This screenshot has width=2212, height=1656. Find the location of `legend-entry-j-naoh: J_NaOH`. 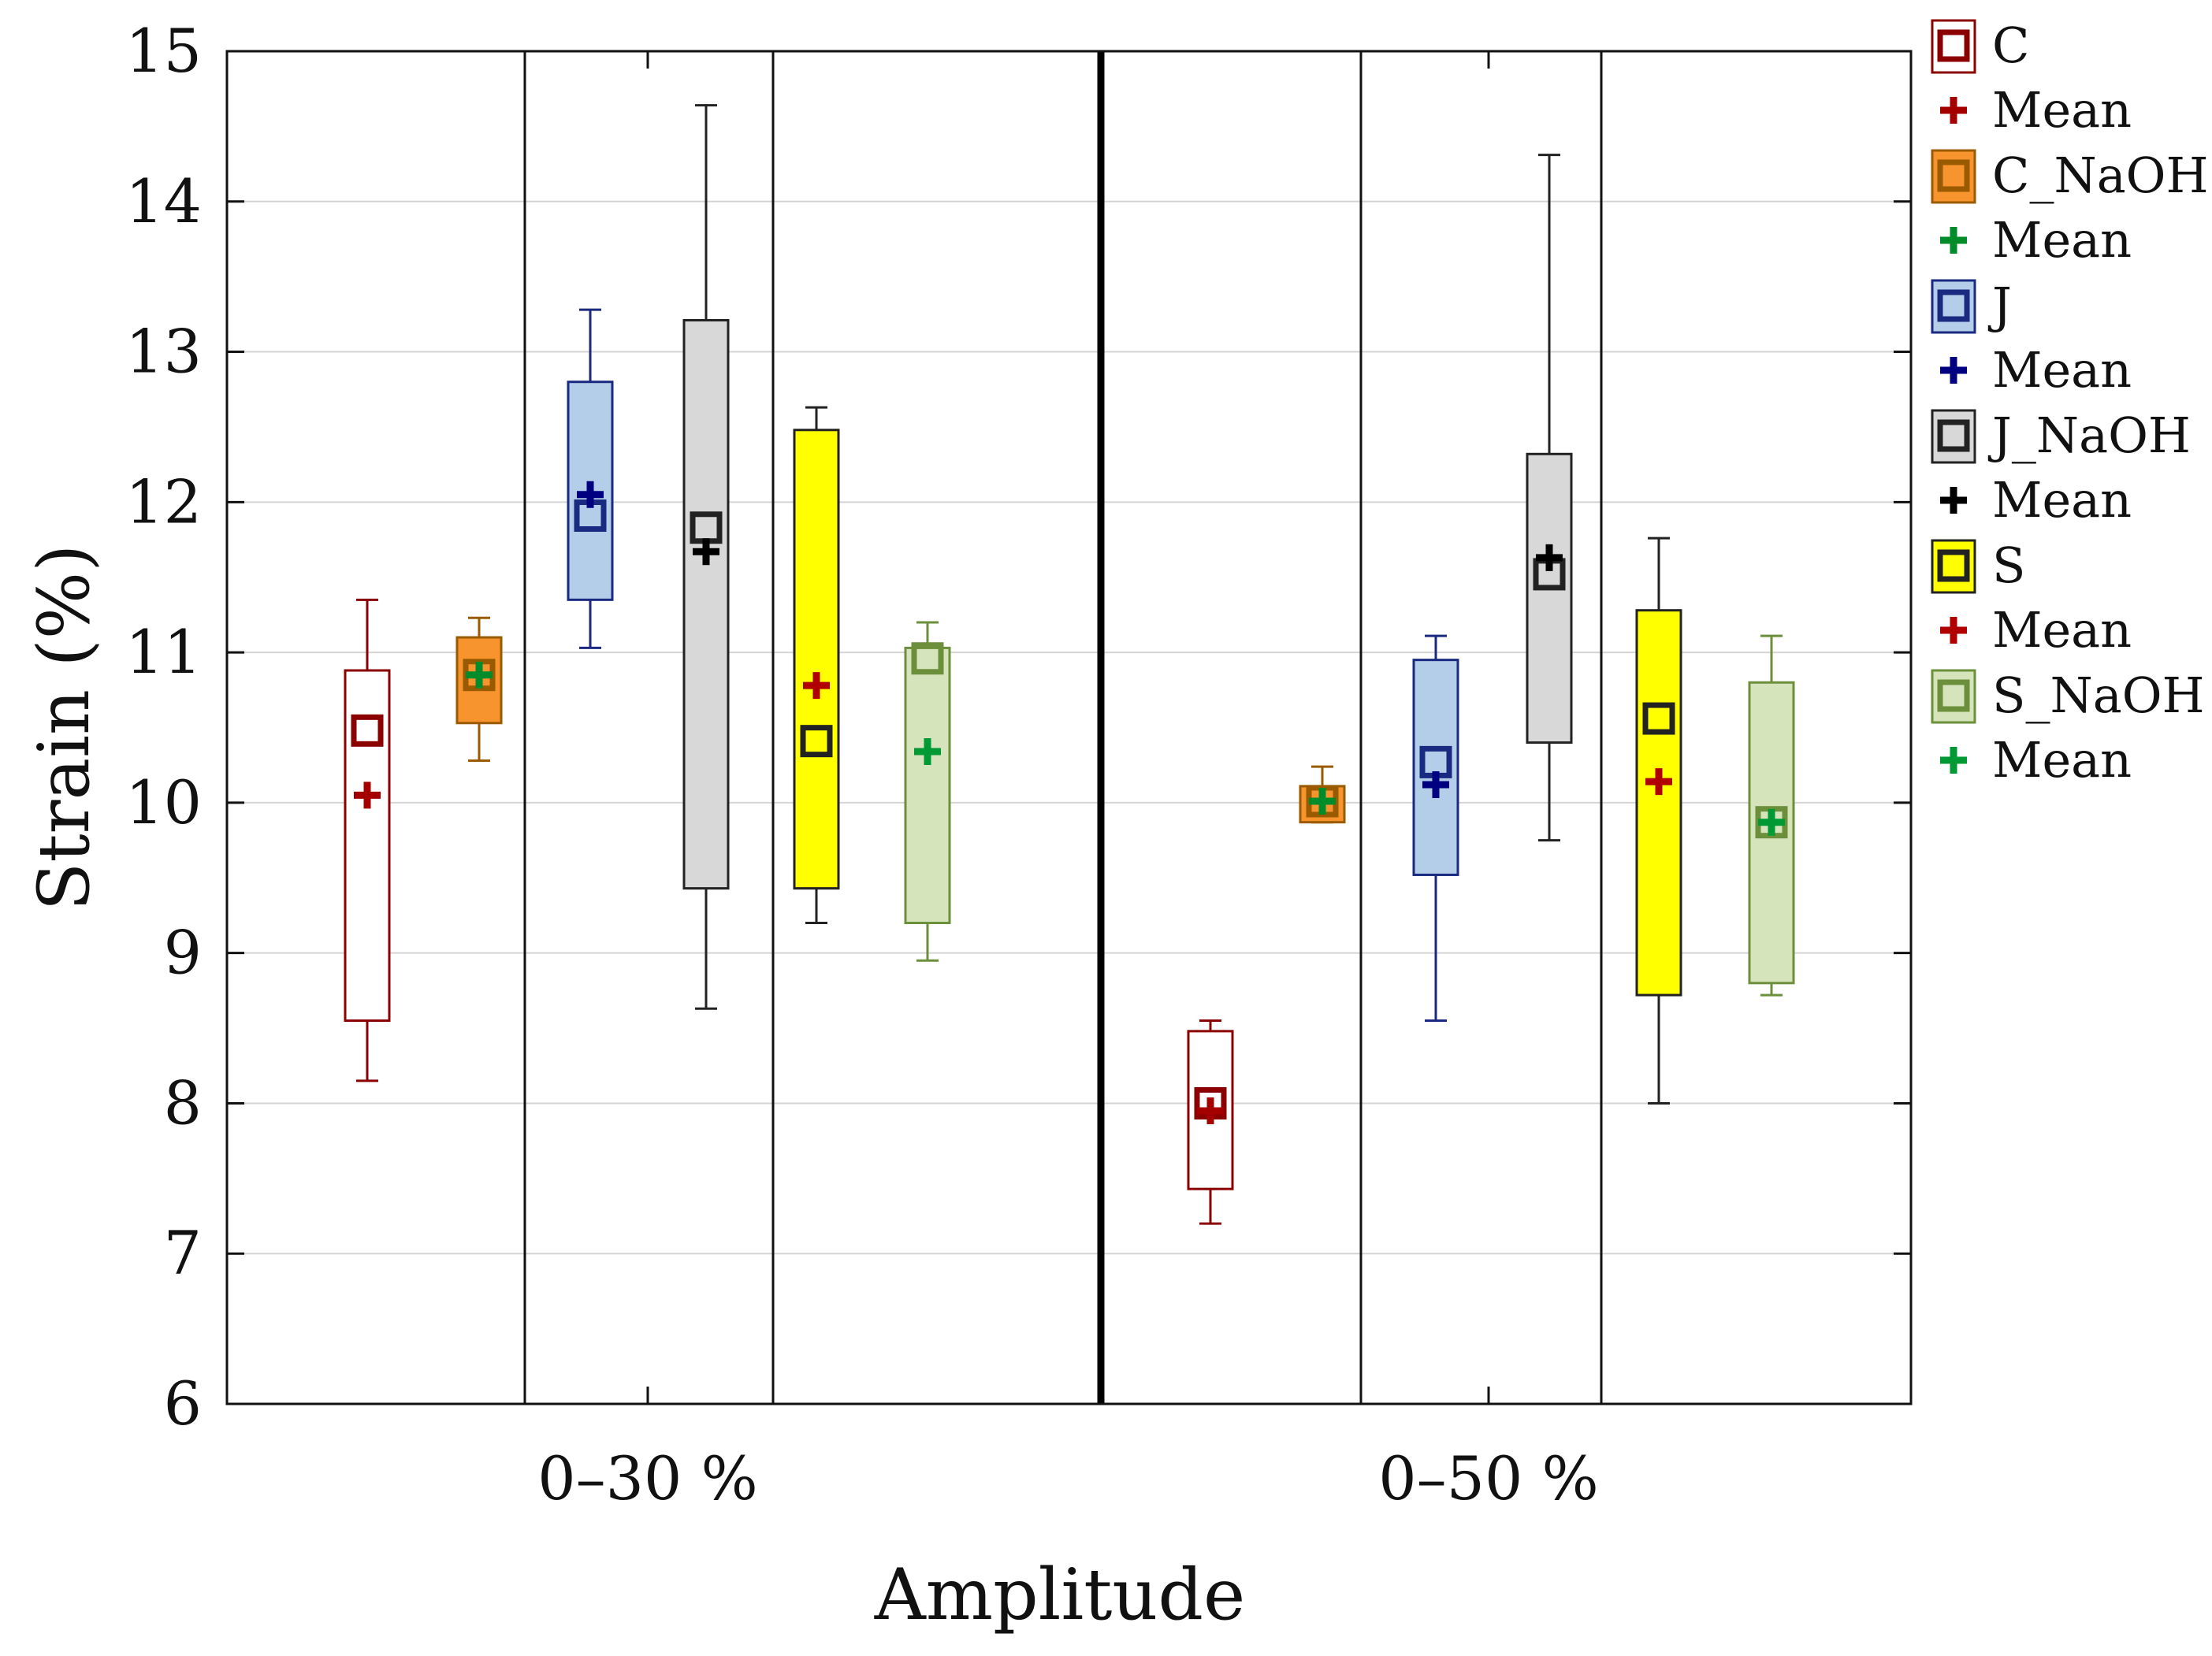

legend-entry-j-naoh: J_NaOH is located at coordinates (2061, 435).